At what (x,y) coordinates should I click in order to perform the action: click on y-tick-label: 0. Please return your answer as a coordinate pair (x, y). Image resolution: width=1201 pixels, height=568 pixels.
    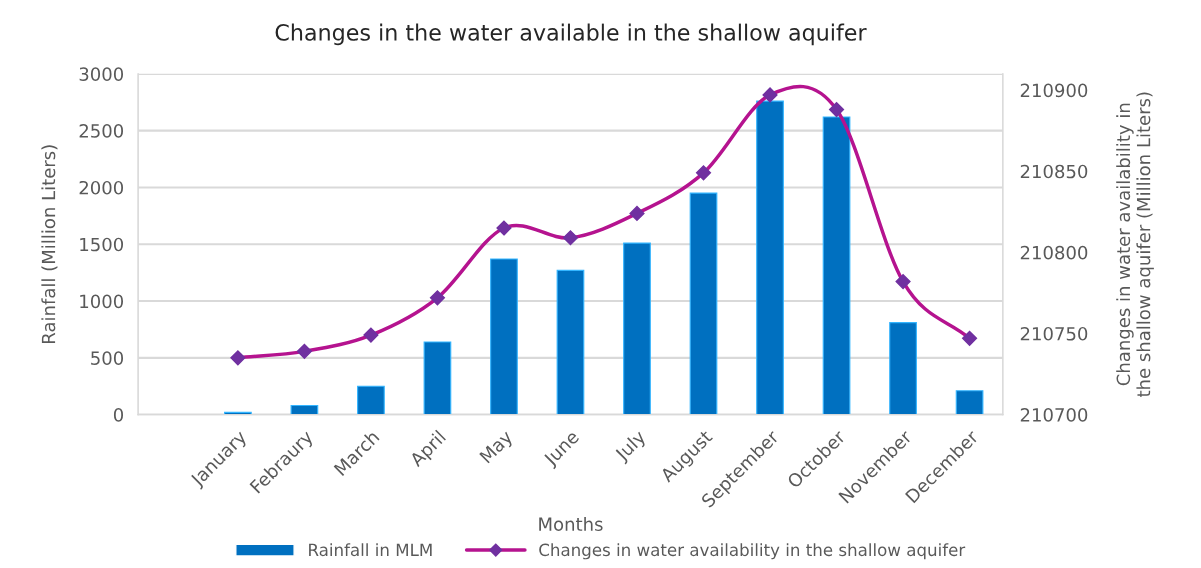
    Looking at the image, I should click on (118, 415).